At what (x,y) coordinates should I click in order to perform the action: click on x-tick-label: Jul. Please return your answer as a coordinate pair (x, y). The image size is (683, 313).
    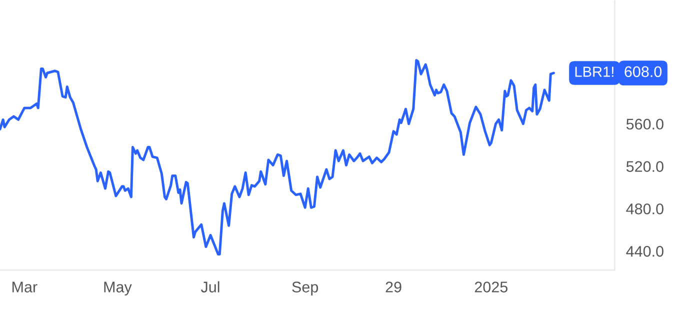
    Looking at the image, I should click on (210, 286).